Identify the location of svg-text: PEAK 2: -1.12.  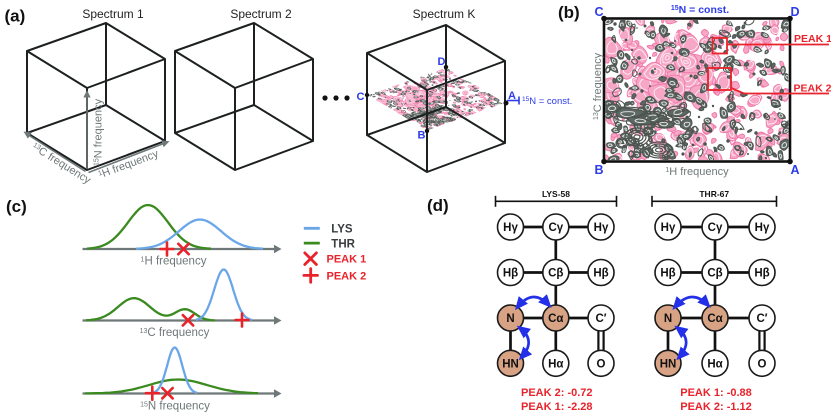
(716, 407).